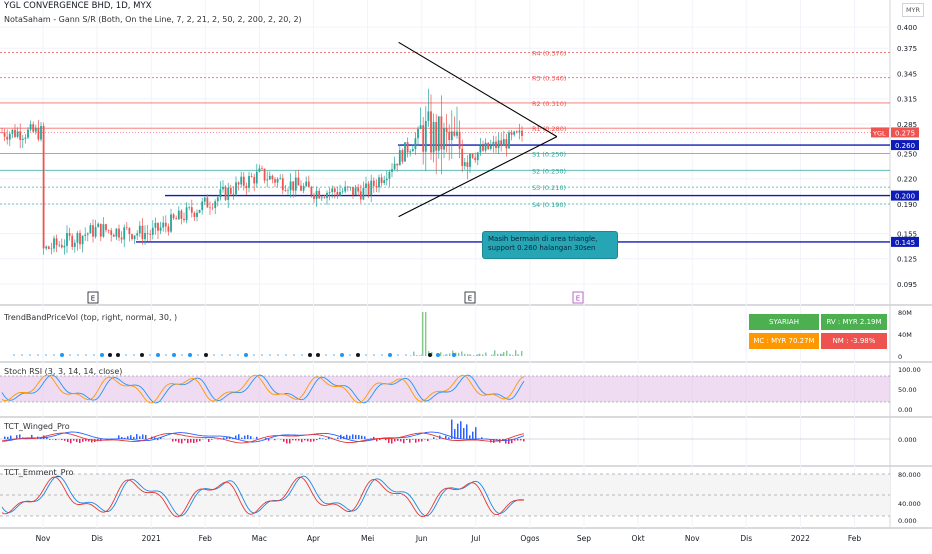 This screenshot has height=554, width=932. Describe the element at coordinates (549, 154) in the screenshot. I see `gann-level-label: S1 (0.250)` at that location.